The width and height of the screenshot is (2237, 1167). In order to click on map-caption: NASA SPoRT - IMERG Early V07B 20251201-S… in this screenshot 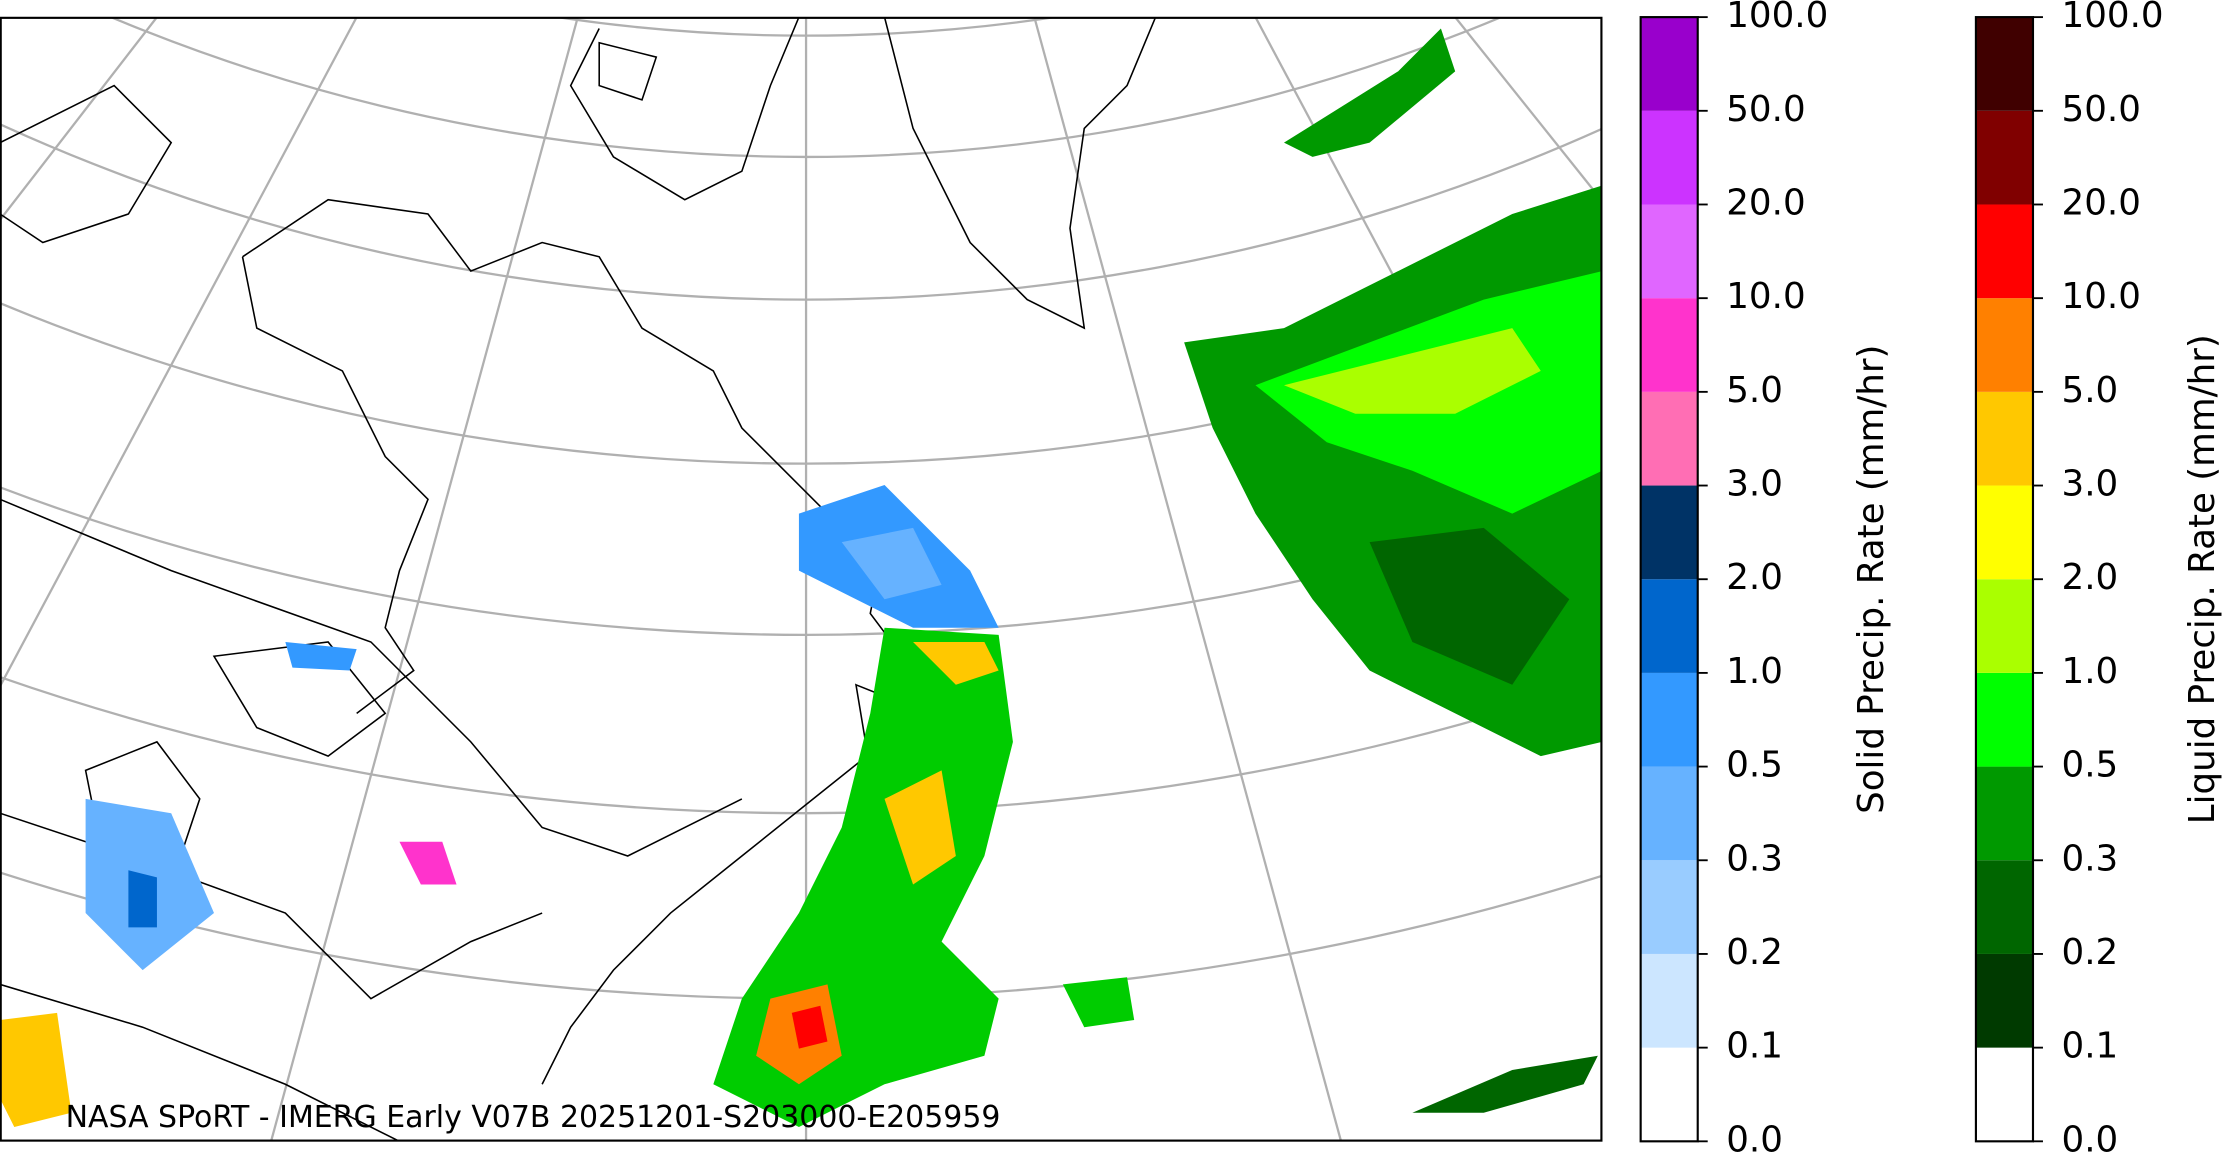, I will do `click(533, 1117)`.